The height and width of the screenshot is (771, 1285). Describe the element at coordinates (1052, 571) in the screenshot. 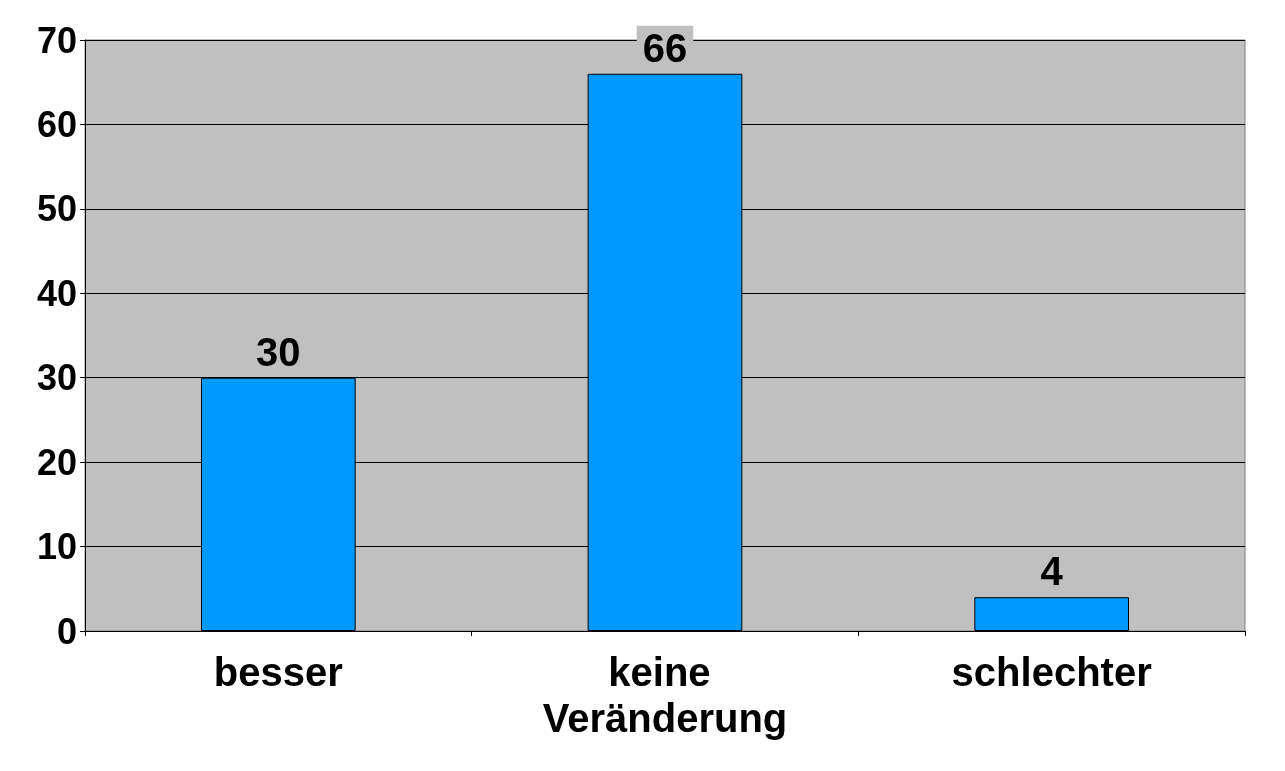

I see `data-label: 4` at that location.